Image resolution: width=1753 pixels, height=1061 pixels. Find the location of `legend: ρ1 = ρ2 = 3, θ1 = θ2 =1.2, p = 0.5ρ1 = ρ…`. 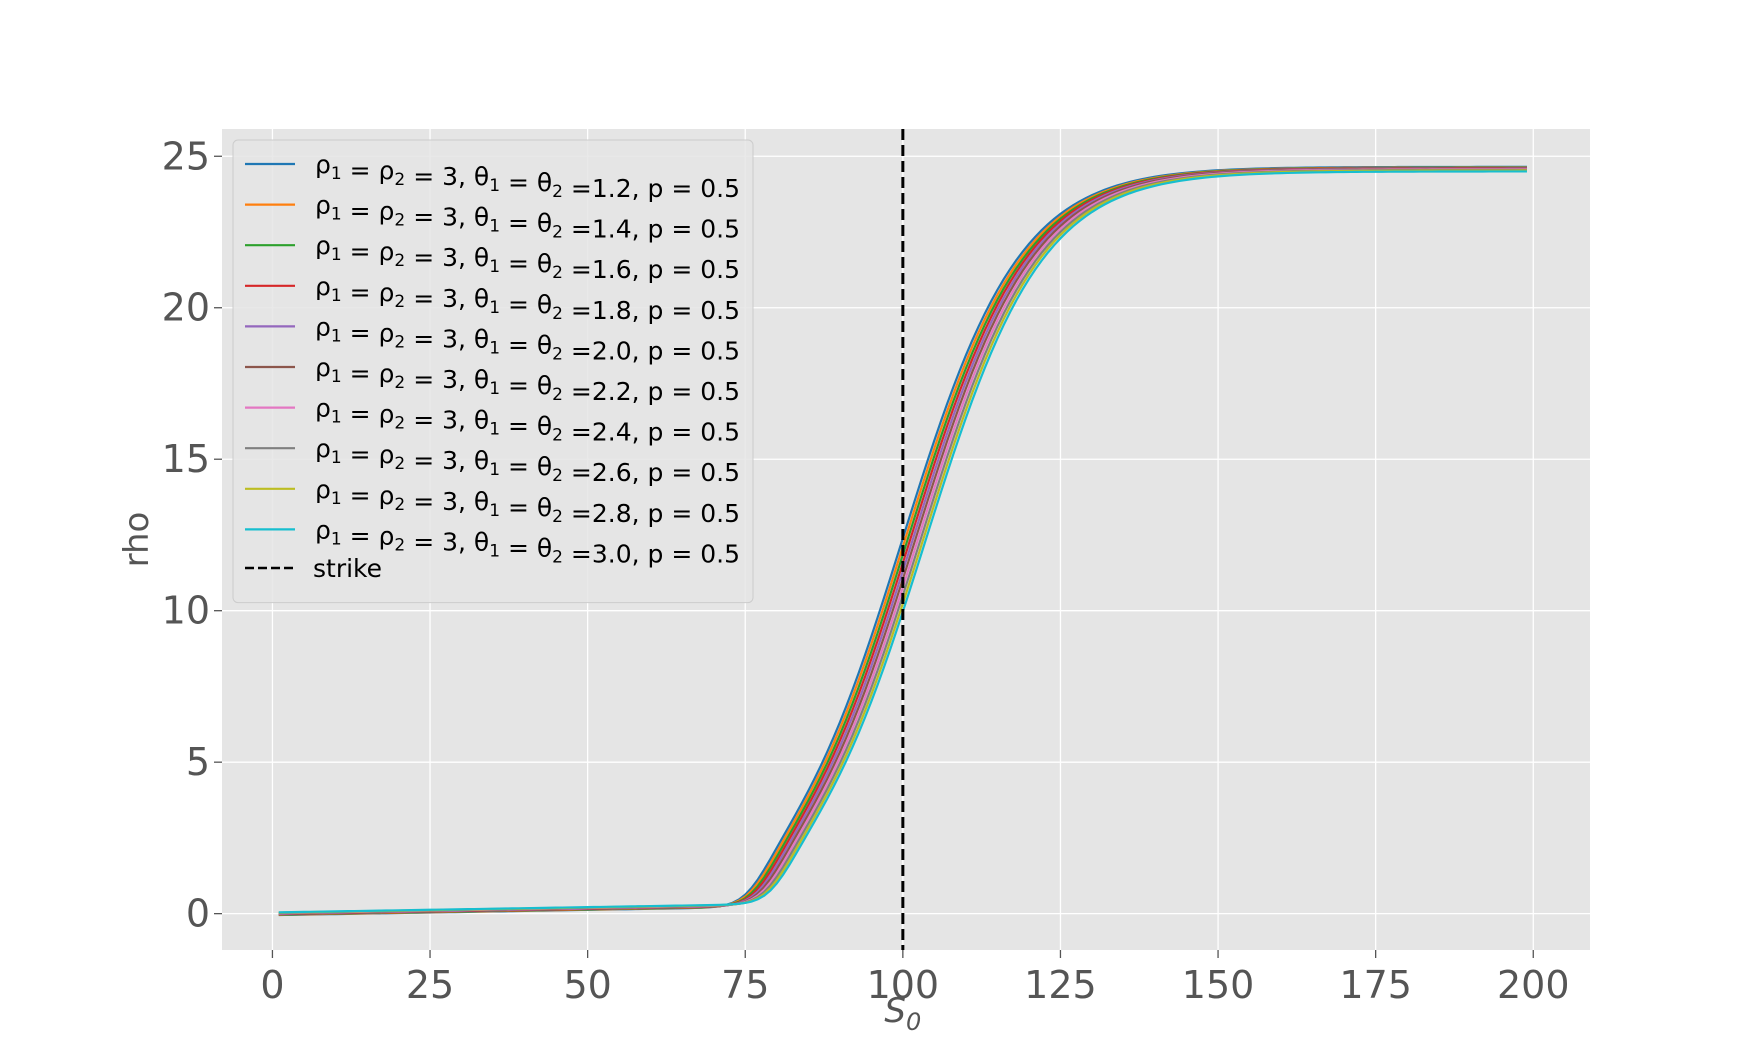

legend: ρ1 = ρ2 = 3, θ1 = θ2 =1.2, p = 0.5ρ1 = ρ… is located at coordinates (493, 371).